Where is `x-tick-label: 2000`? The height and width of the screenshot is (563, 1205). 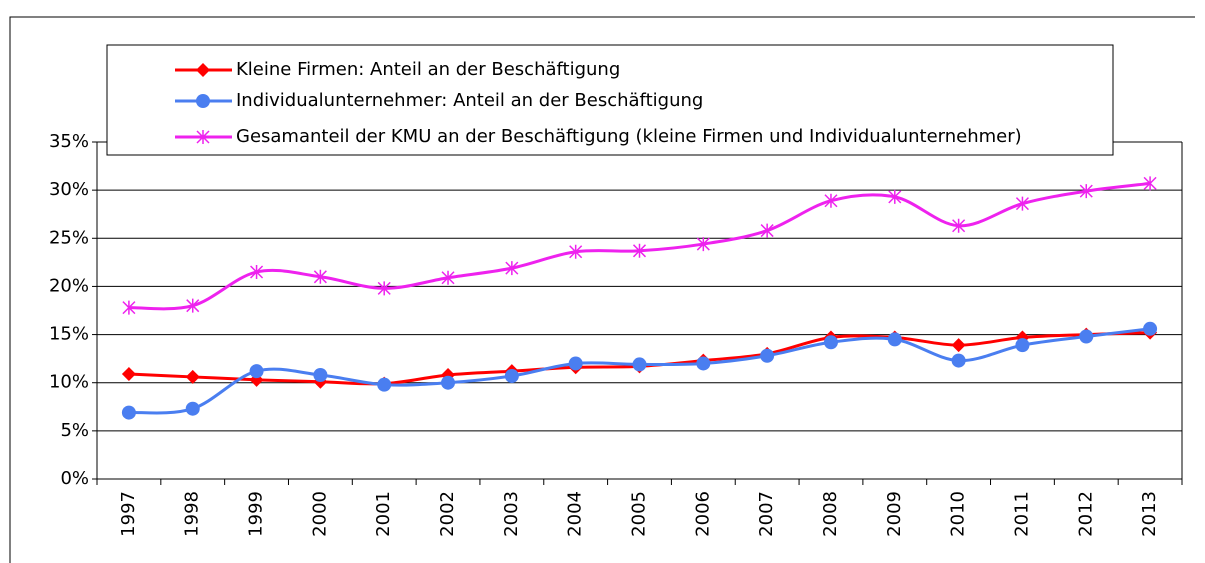
x-tick-label: 2000 is located at coordinates (319, 514).